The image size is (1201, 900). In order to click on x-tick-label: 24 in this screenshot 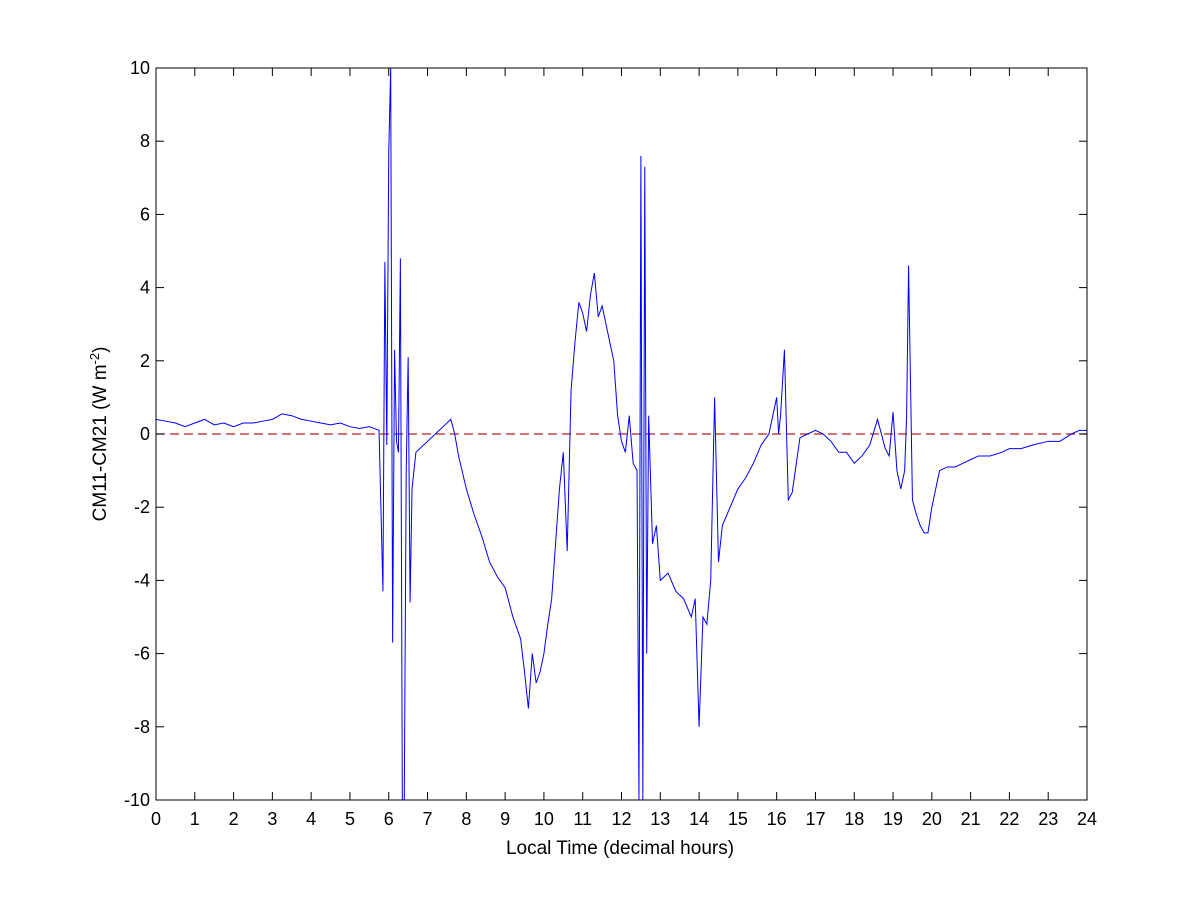, I will do `click(1087, 819)`.